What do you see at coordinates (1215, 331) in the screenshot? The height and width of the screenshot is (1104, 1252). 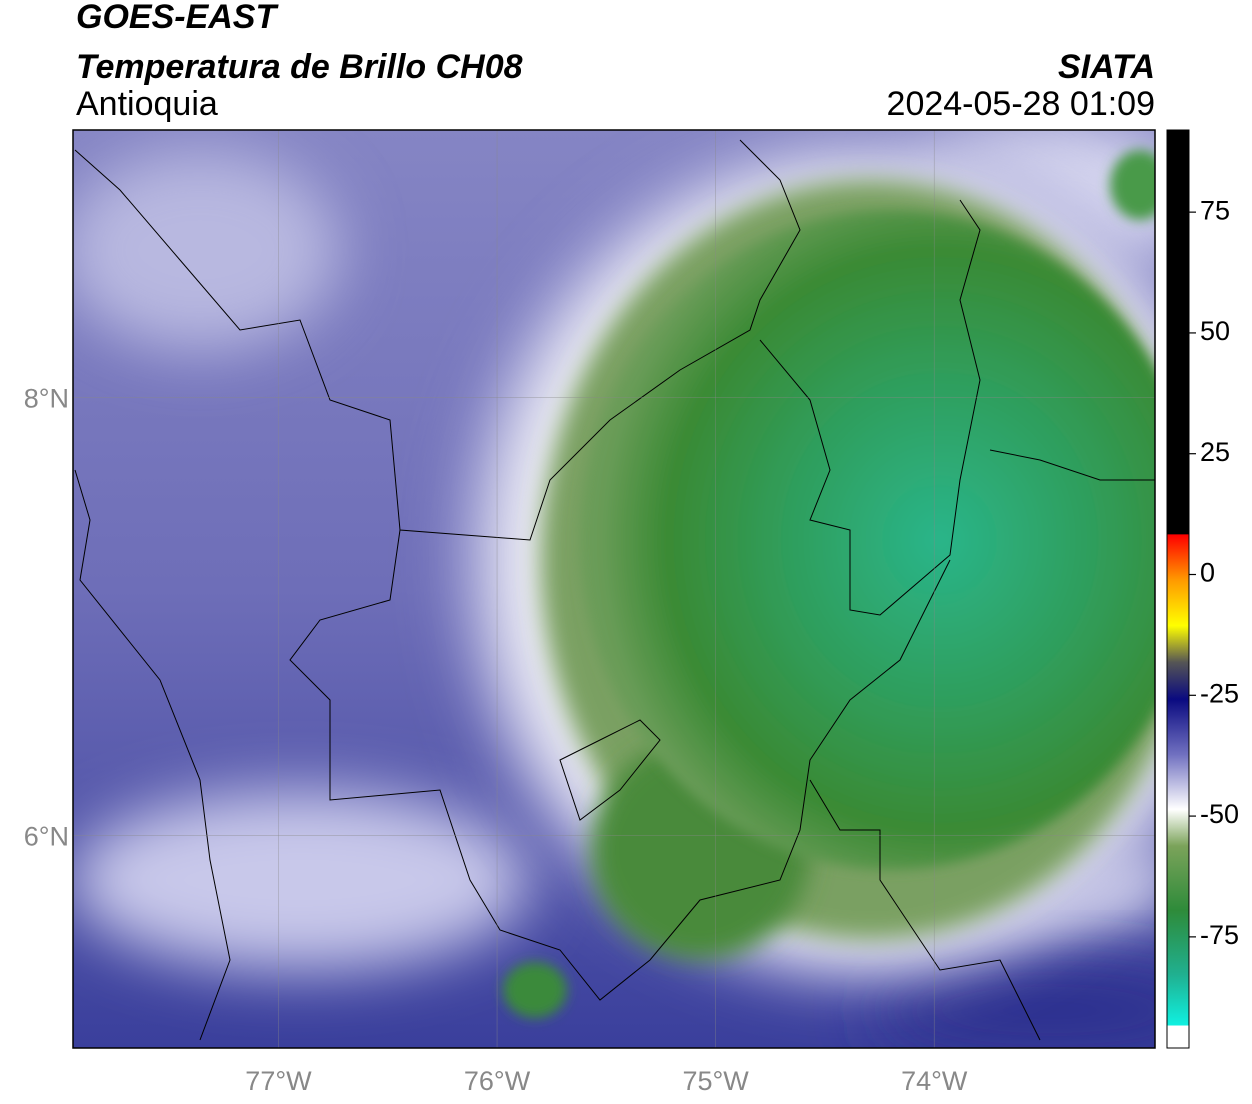 I see `colorbar-tick-label: 50` at bounding box center [1215, 331].